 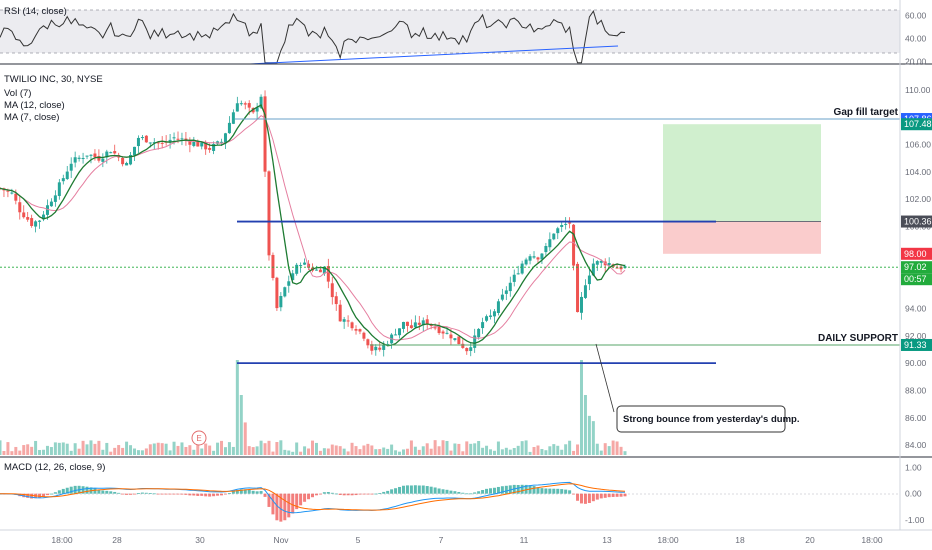 What do you see at coordinates (810, 540) in the screenshot?
I see `time-tick-label: 20` at bounding box center [810, 540].